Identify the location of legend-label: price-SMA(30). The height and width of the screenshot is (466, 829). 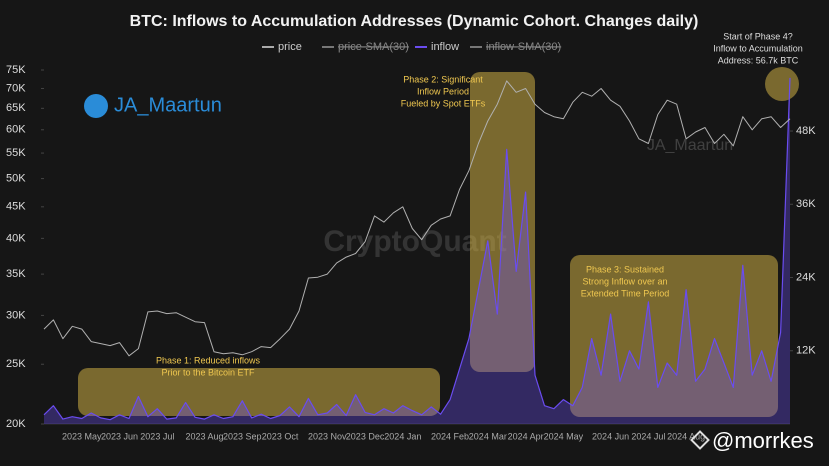
(373, 47).